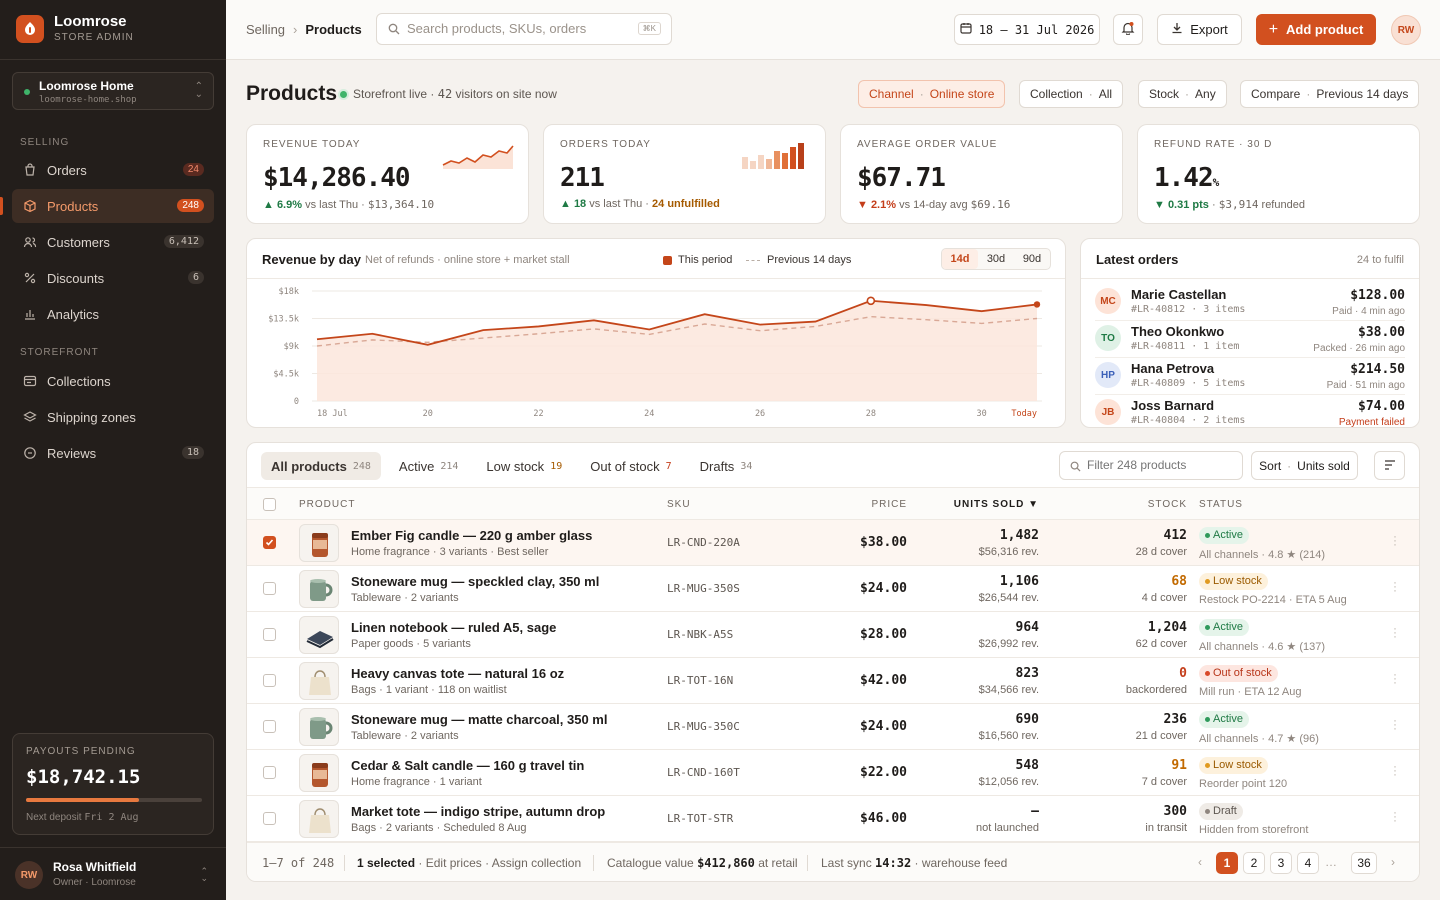 Image resolution: width=1440 pixels, height=900 pixels. Describe the element at coordinates (113, 170) in the screenshot. I see `sidebar-item-orders: Orders 24` at that location.